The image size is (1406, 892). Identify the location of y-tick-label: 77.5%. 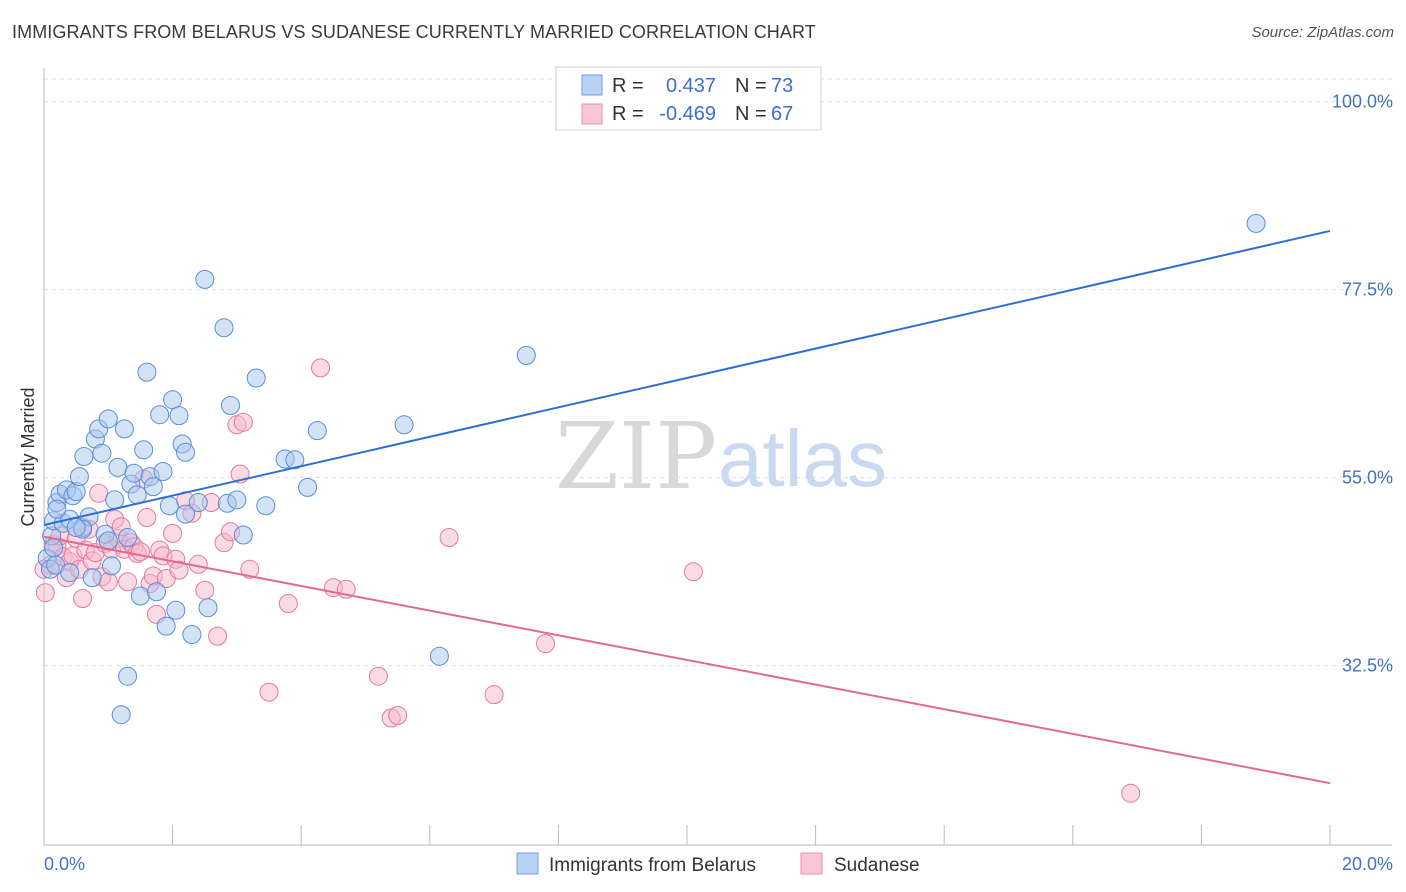
(1367, 289).